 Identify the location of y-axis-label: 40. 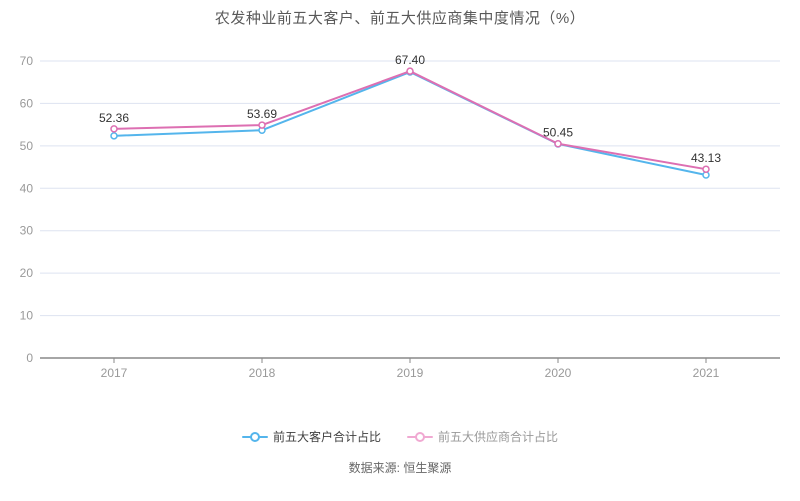
(27, 188).